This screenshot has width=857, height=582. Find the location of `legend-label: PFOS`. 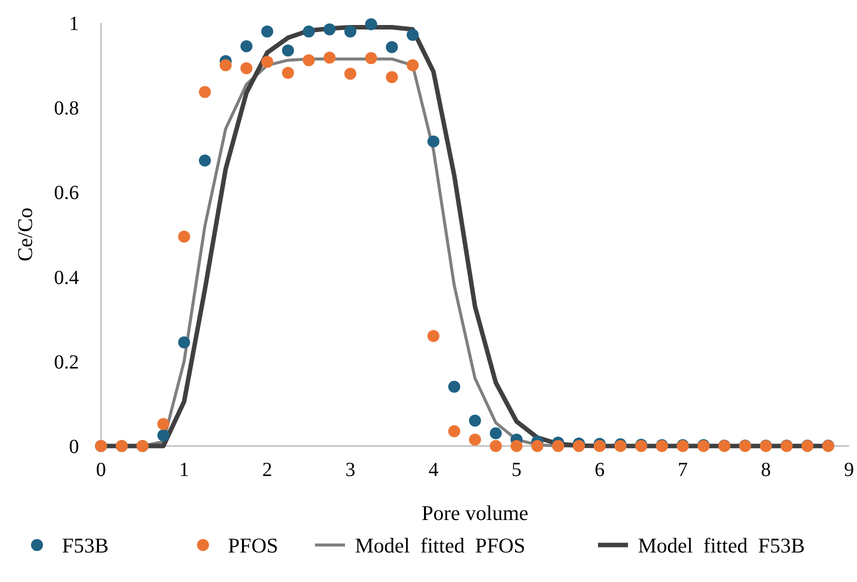

legend-label: PFOS is located at coordinates (253, 545).